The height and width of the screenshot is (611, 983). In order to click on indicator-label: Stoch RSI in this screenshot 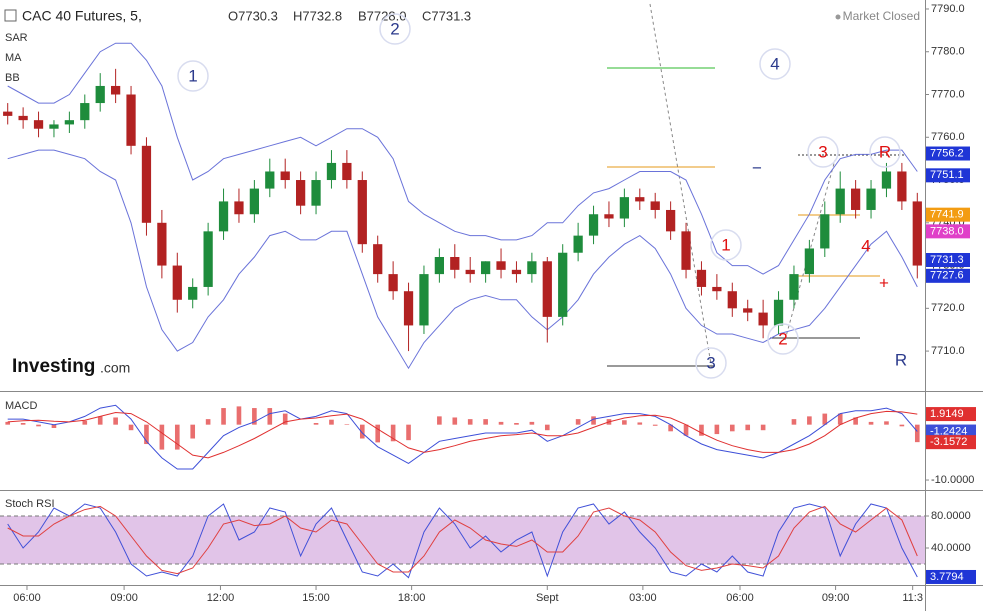, I will do `click(30, 504)`.